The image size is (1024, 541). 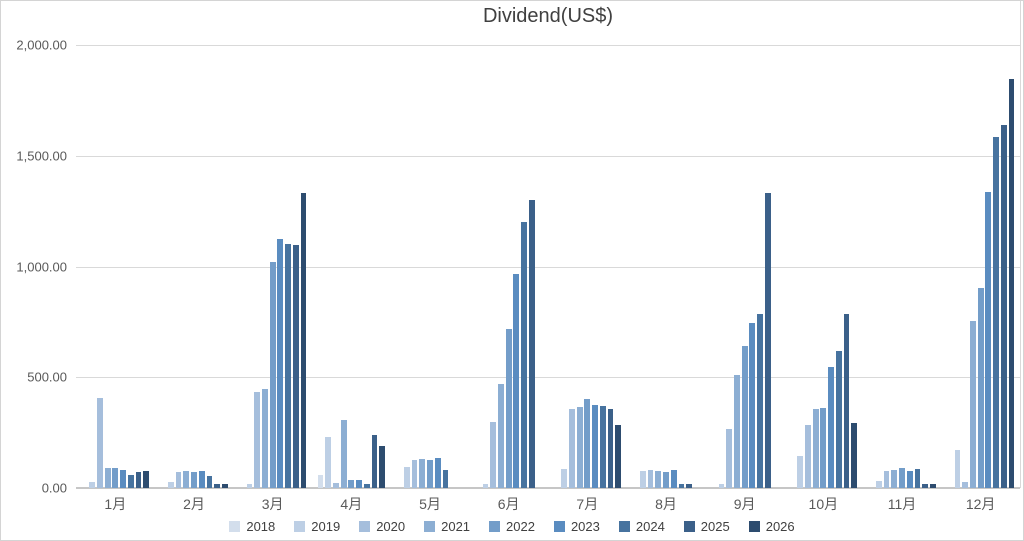 What do you see at coordinates (524, 355) in the screenshot?
I see `bar-2024-6月` at bounding box center [524, 355].